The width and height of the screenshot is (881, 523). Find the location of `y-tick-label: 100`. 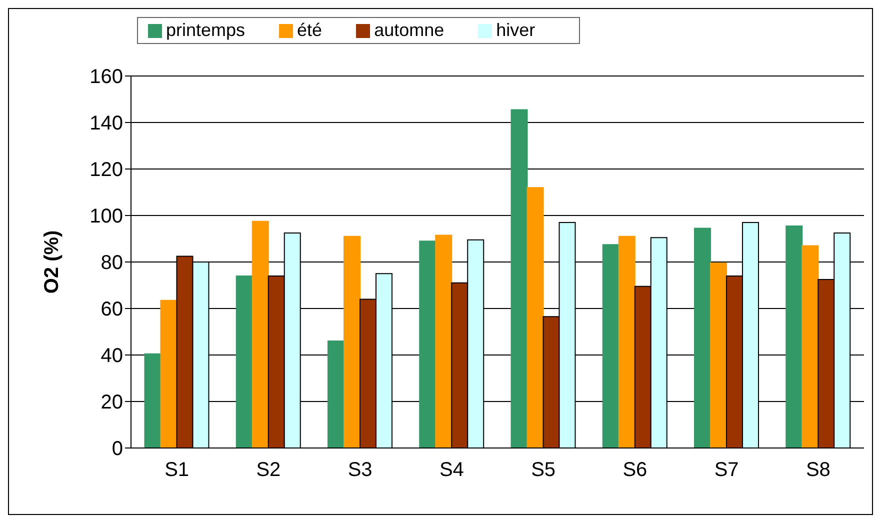

y-tick-label: 100 is located at coordinates (106, 217).